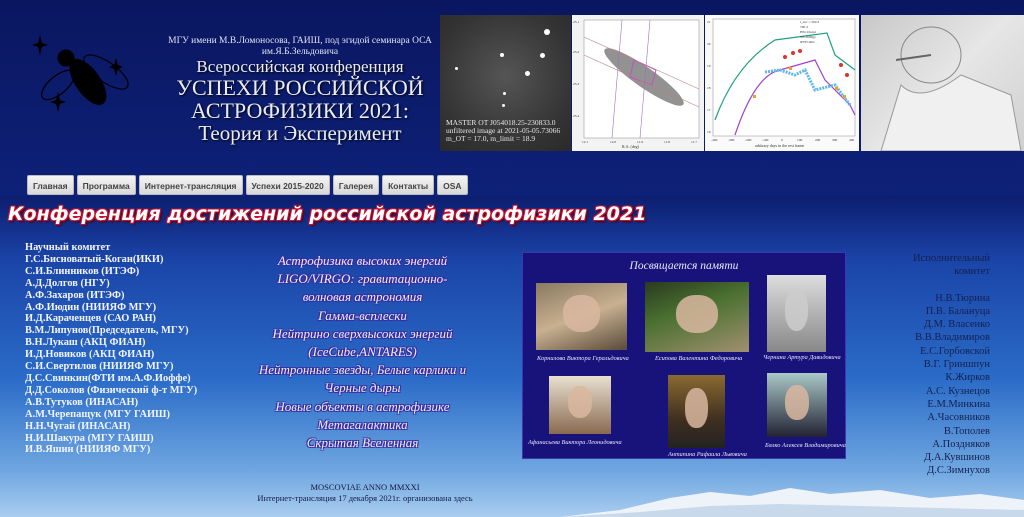 The width and height of the screenshot is (1024, 517). What do you see at coordinates (955, 351) in the screenshot?
I see `exec-member: Е.С.Горбовской` at bounding box center [955, 351].